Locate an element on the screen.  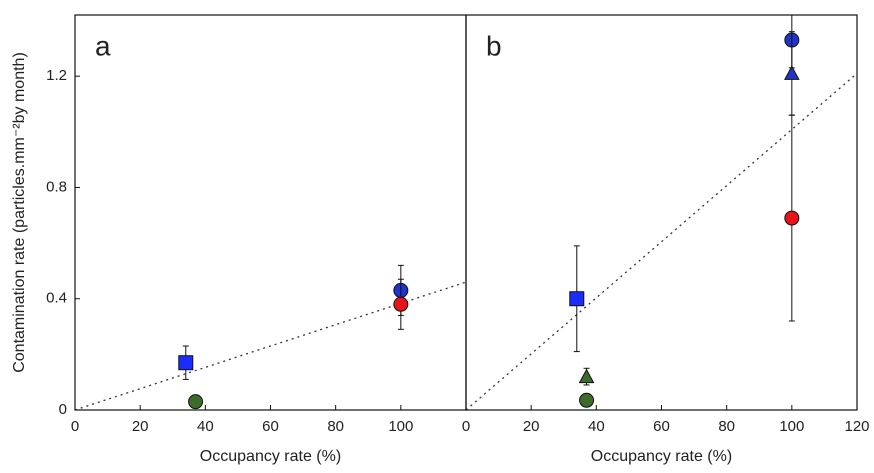
x-tick-label: 120 is located at coordinates (856, 426).